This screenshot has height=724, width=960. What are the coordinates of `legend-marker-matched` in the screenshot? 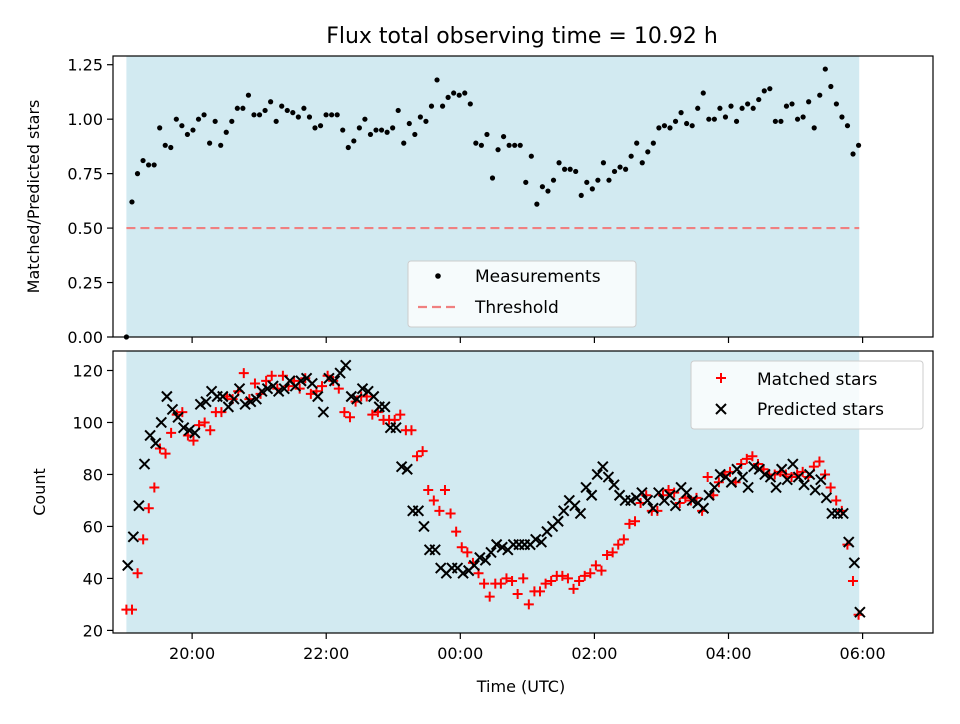 It's located at (721, 378).